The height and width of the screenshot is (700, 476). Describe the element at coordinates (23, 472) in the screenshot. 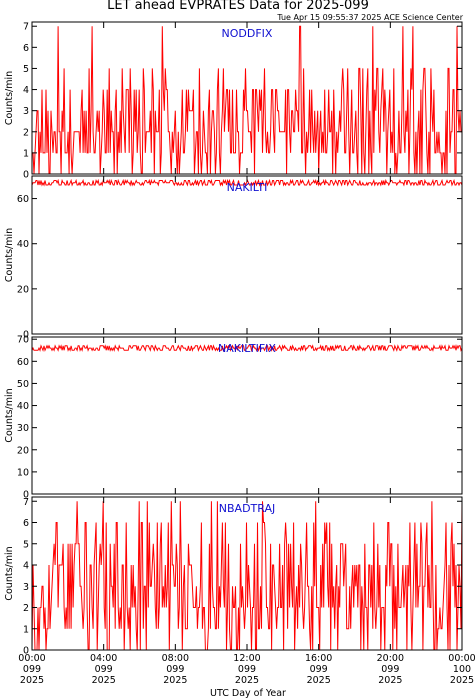

I see `y-tick-label: 10` at that location.